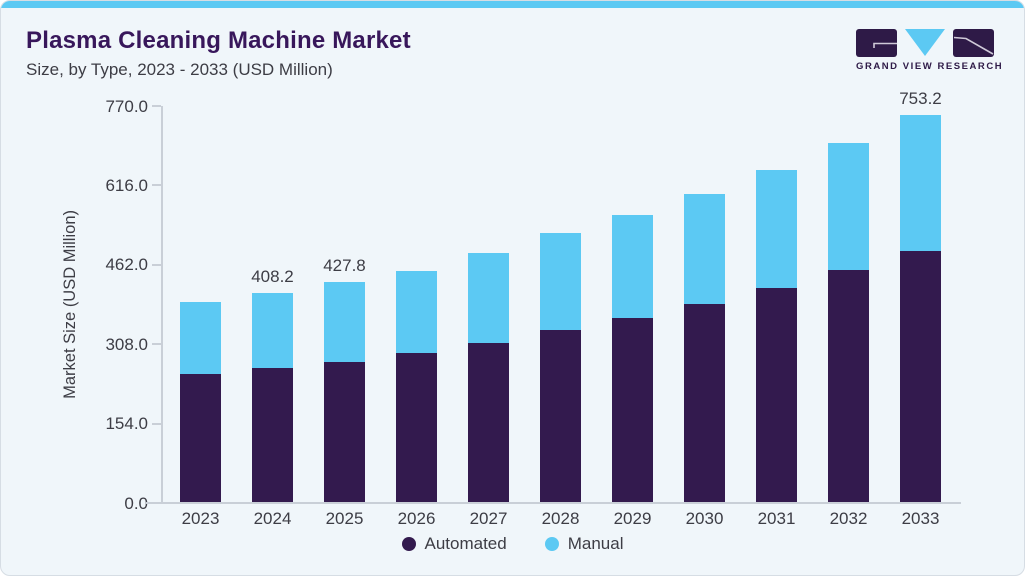  Describe the element at coordinates (126, 265) in the screenshot. I see `y-tick-label: 462.0` at that location.